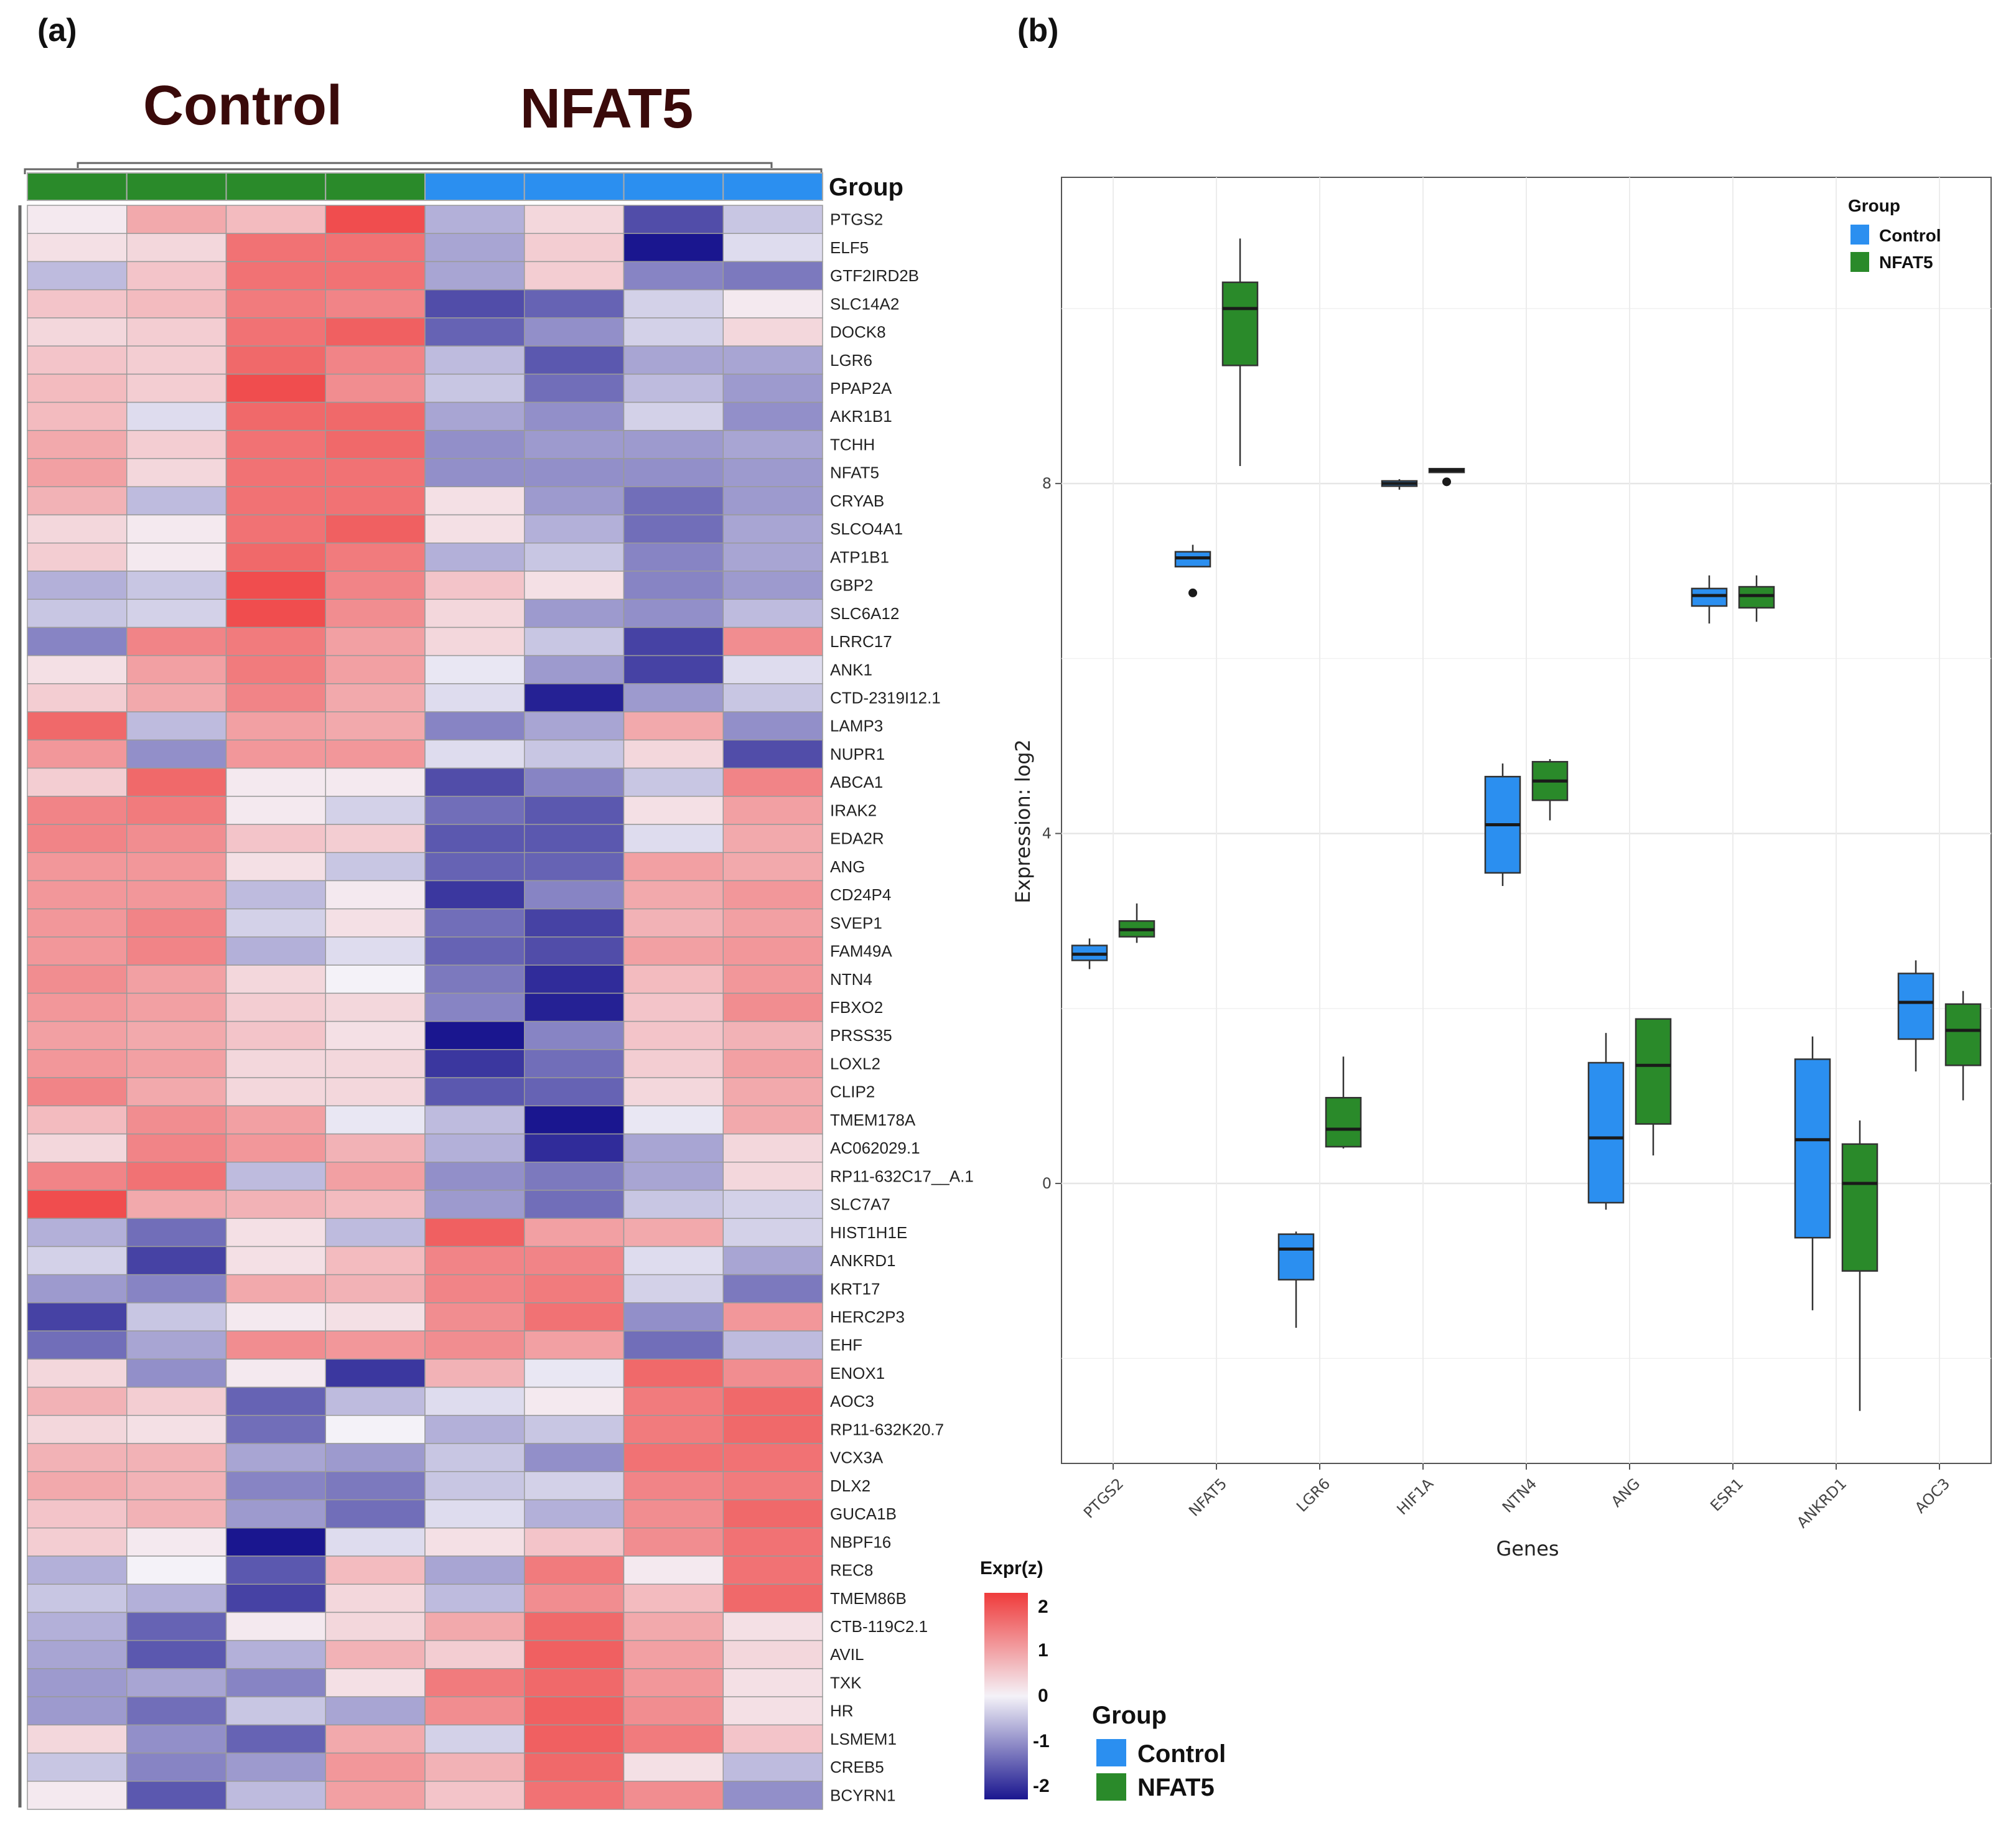 The height and width of the screenshot is (1833, 2016). What do you see at coordinates (875, 276) in the screenshot?
I see `heatmap-row-label: GTF2IRD2B` at bounding box center [875, 276].